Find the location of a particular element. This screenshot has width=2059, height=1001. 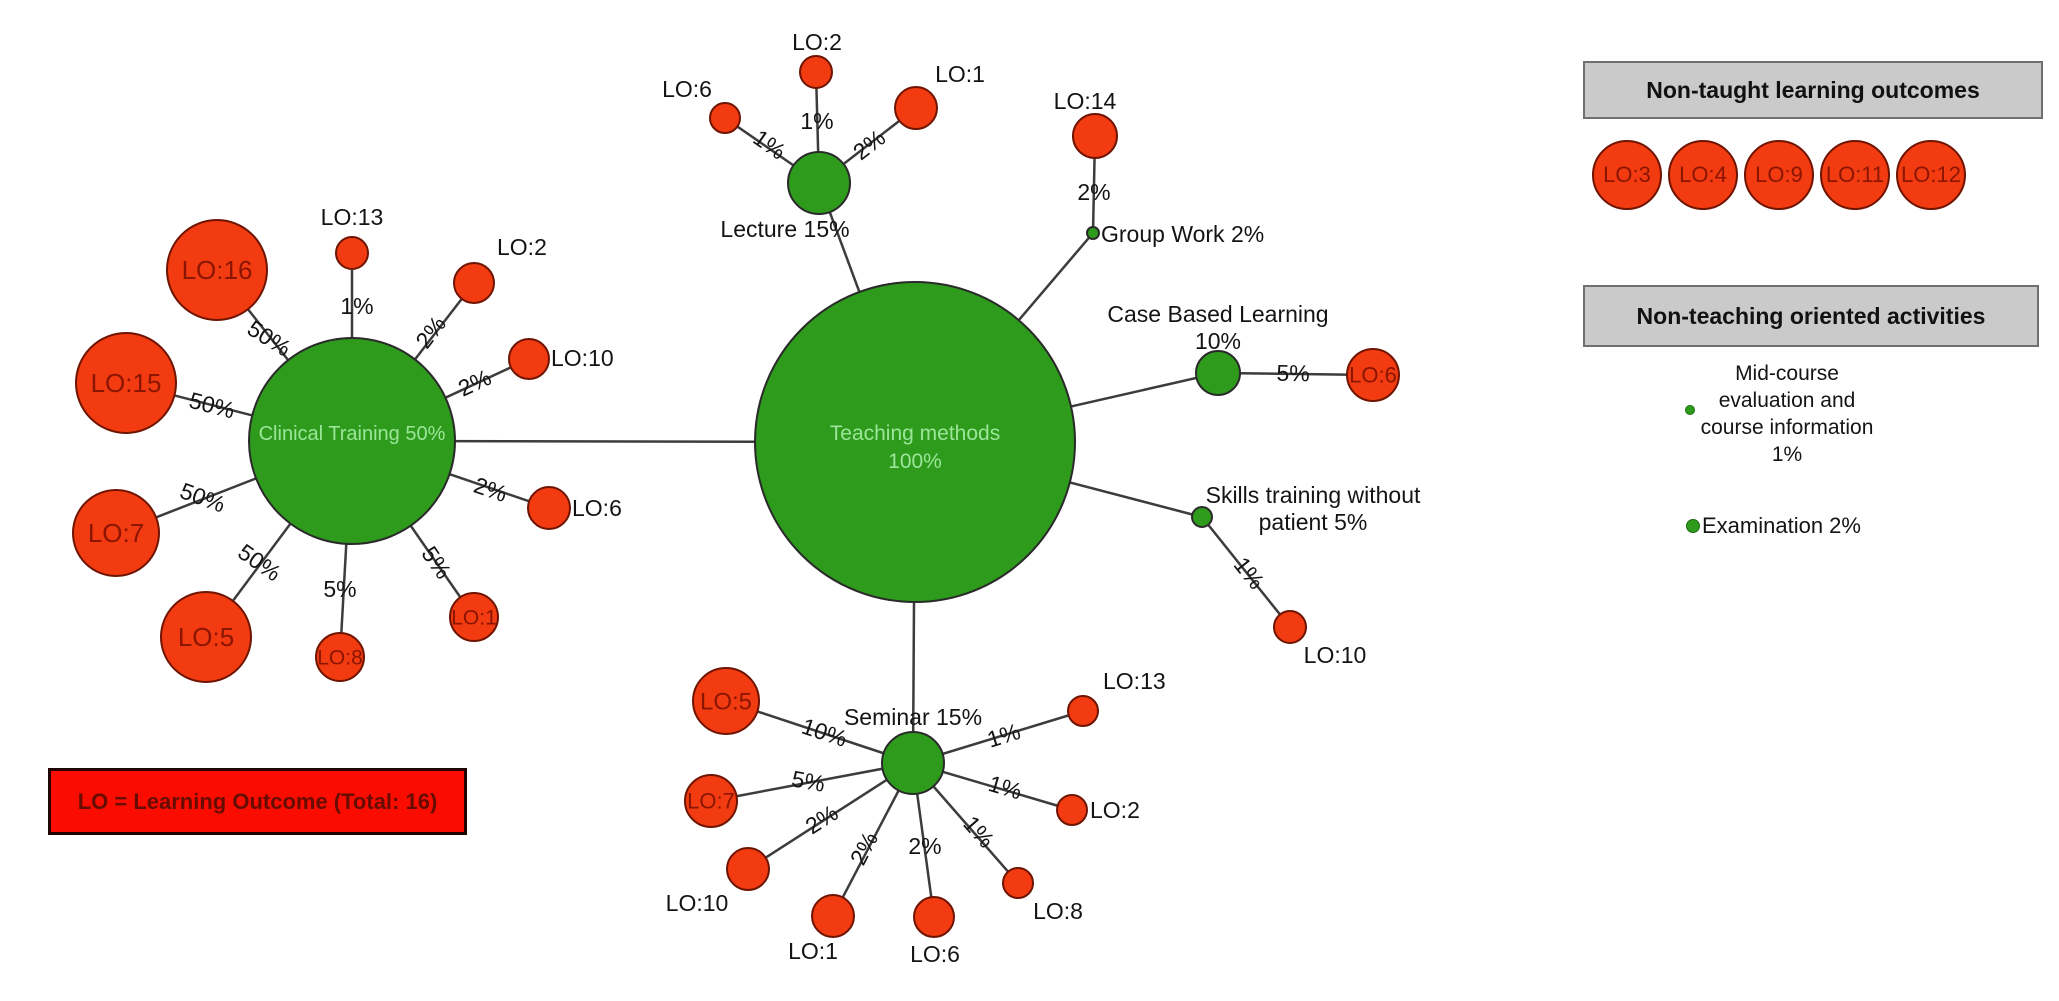

lo-label: LO:9 is located at coordinates (1779, 174).